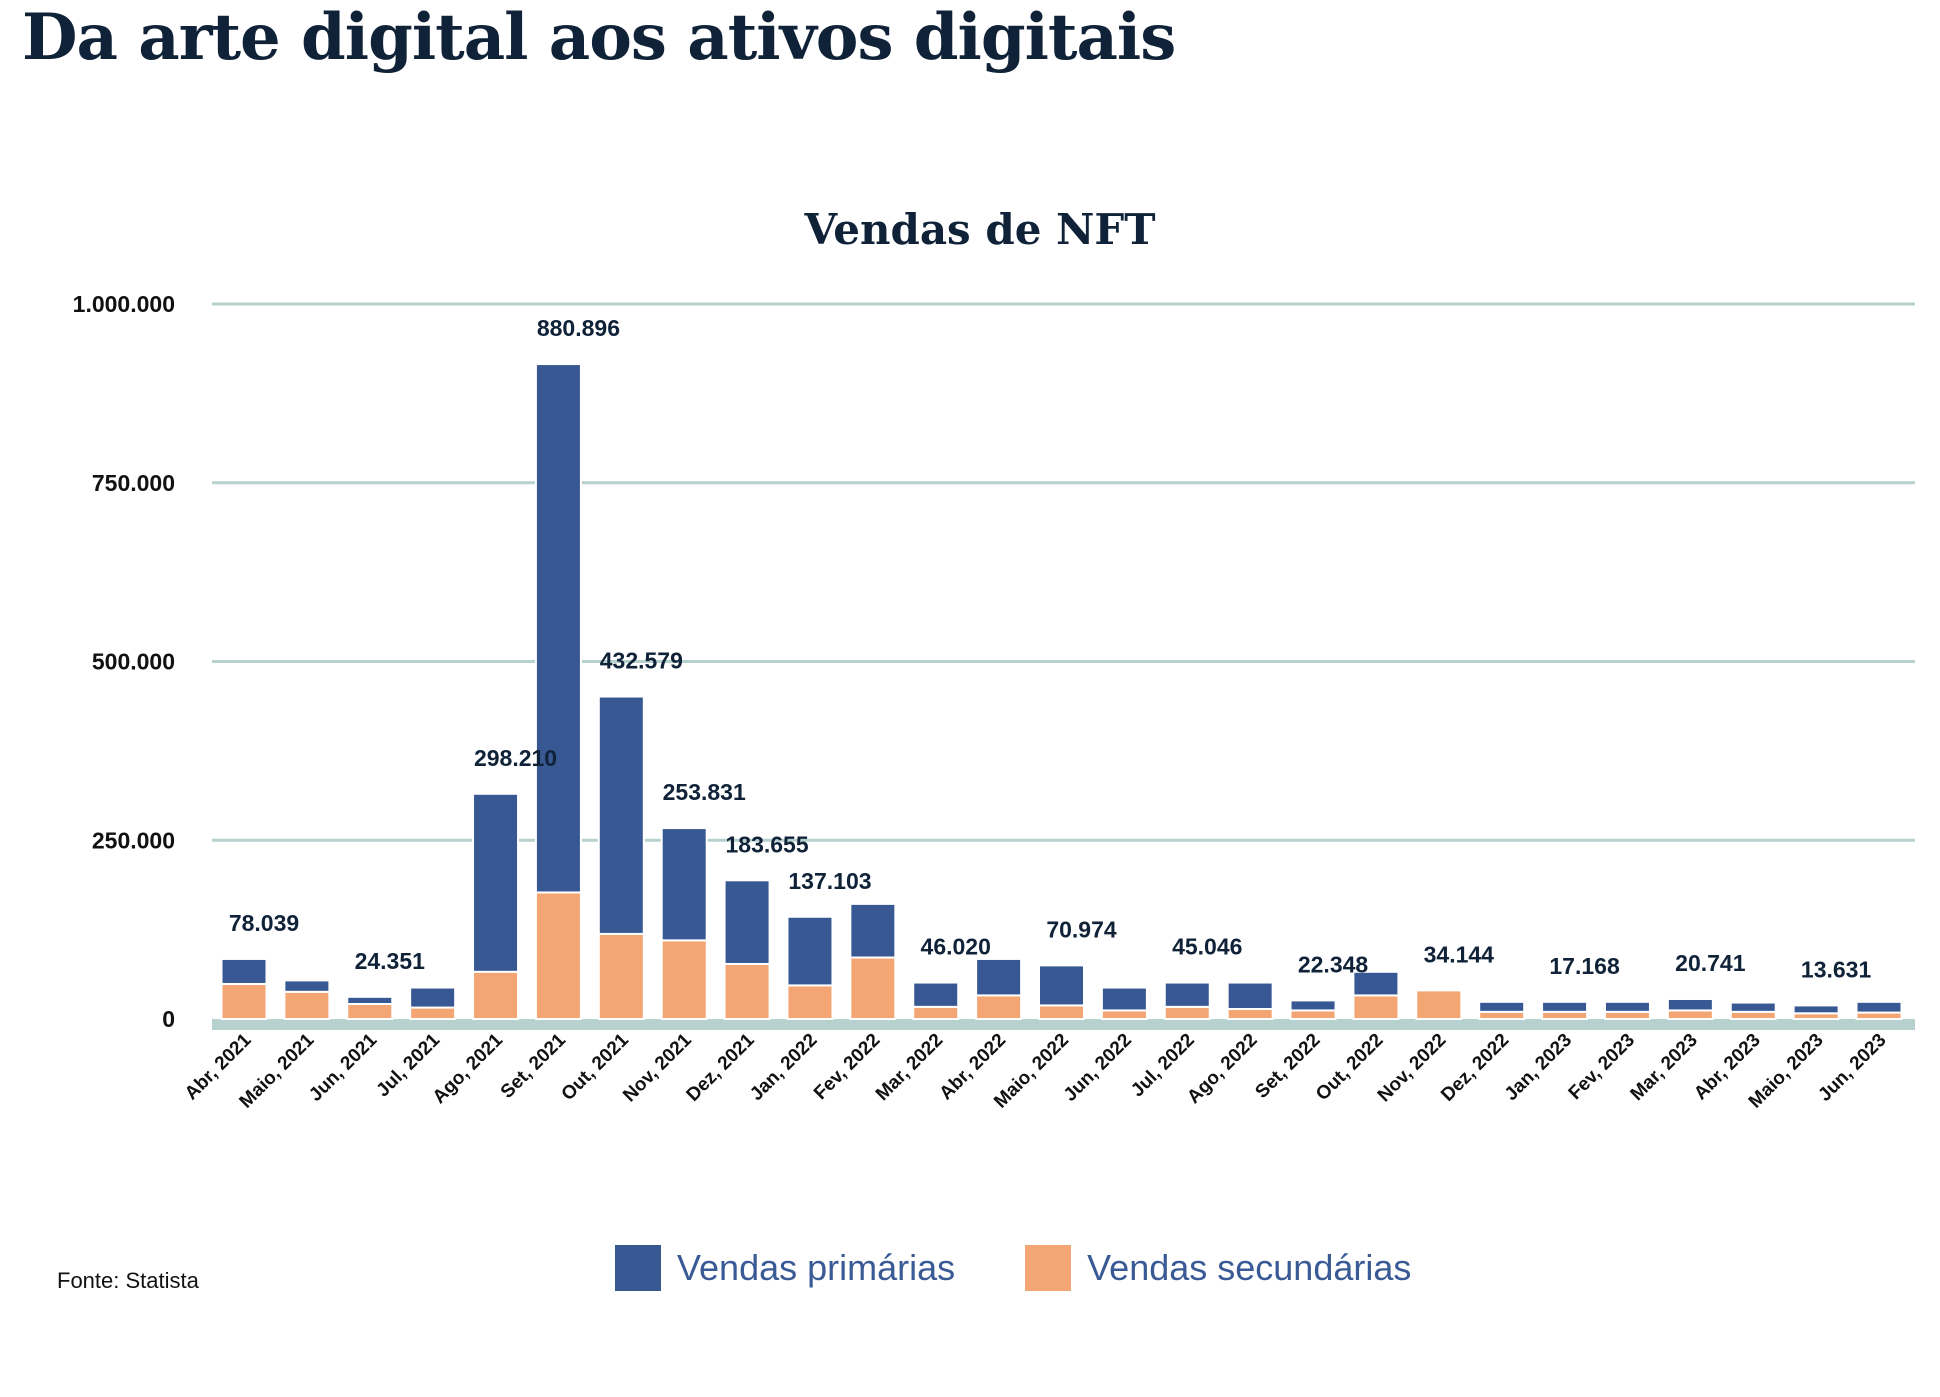  I want to click on legend: Vendas primárias Vendas secundárias, so click(1013, 1268).